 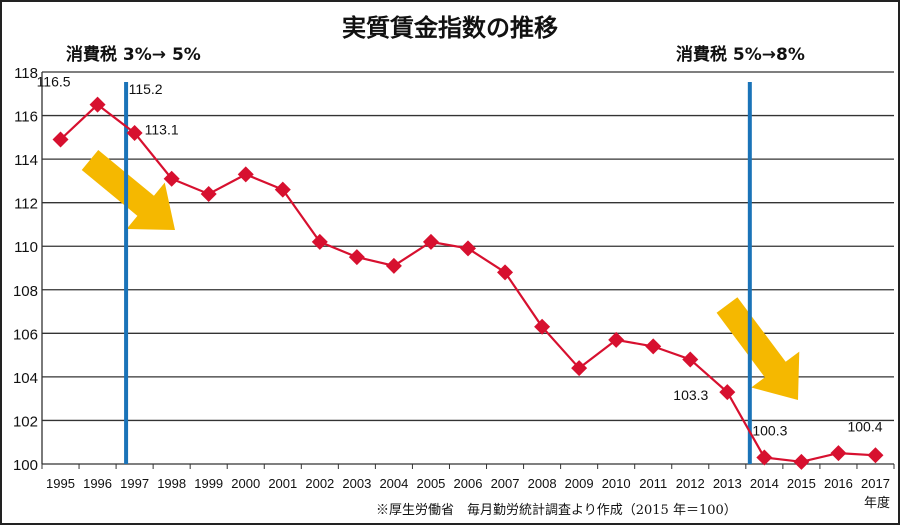 I want to click on source-note: ※厚生労働省 毎月勤労統計調査より作成（2015 年＝100）, so click(x=556, y=510).